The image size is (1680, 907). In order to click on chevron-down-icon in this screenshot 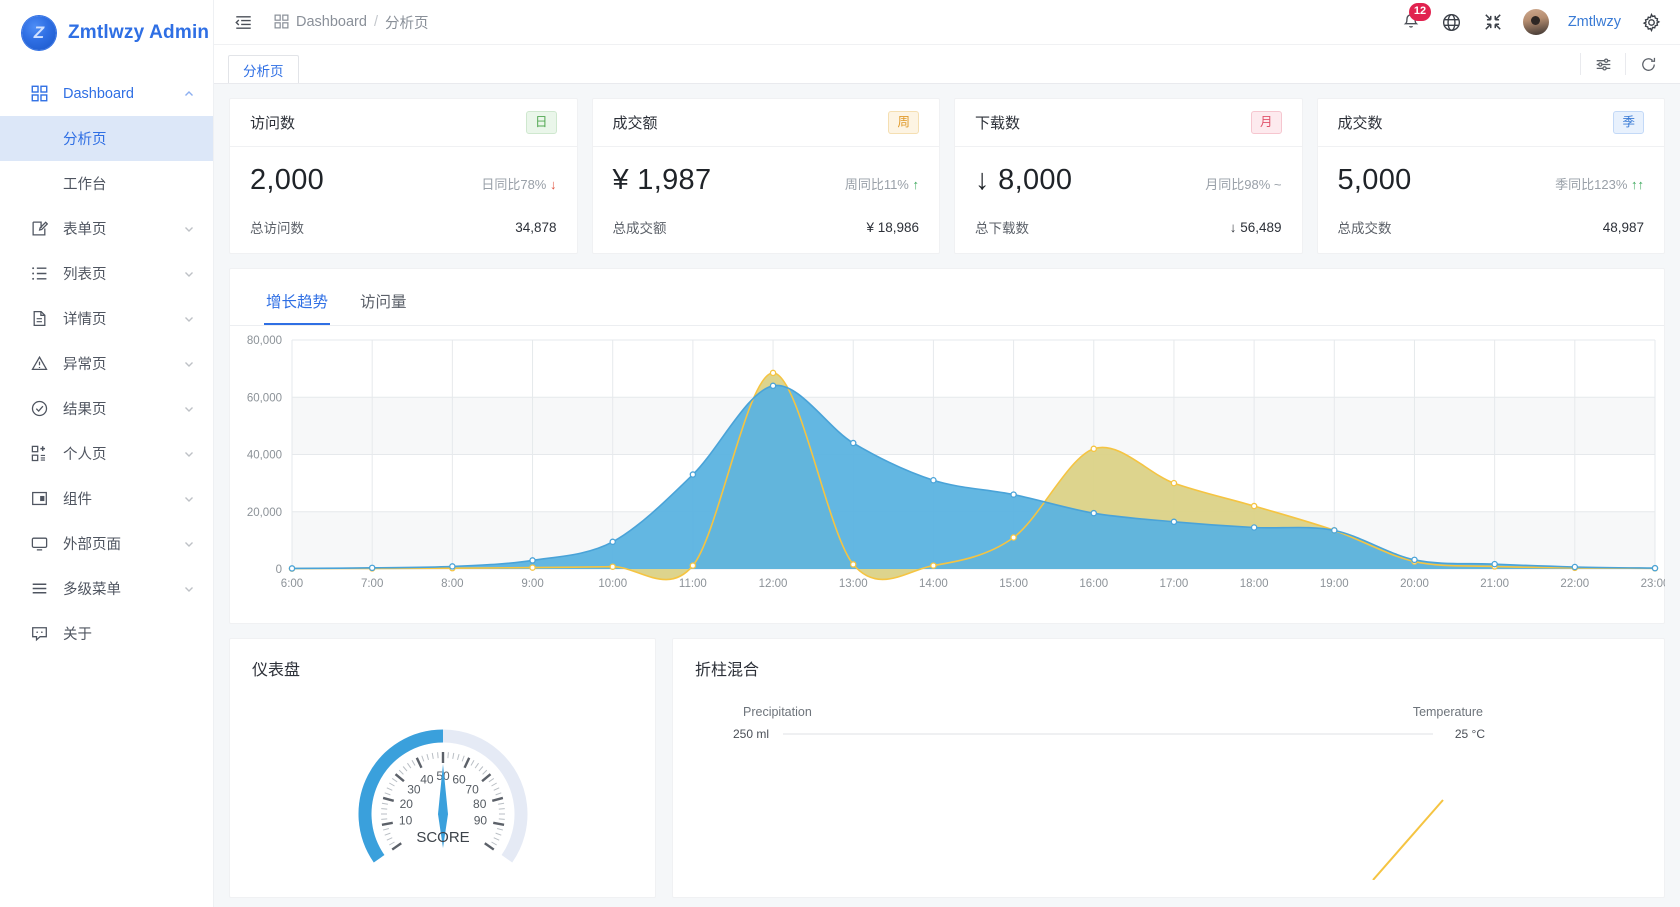, I will do `click(189, 319)`.